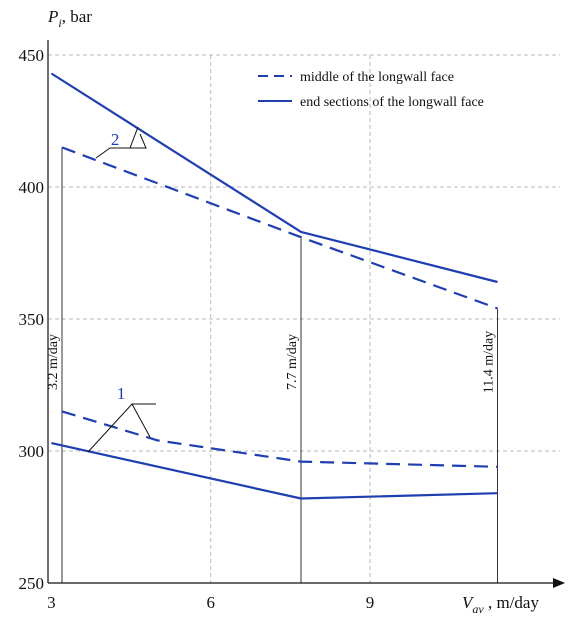 The width and height of the screenshot is (571, 617). I want to click on y-tick-label: 450, so click(32, 55).